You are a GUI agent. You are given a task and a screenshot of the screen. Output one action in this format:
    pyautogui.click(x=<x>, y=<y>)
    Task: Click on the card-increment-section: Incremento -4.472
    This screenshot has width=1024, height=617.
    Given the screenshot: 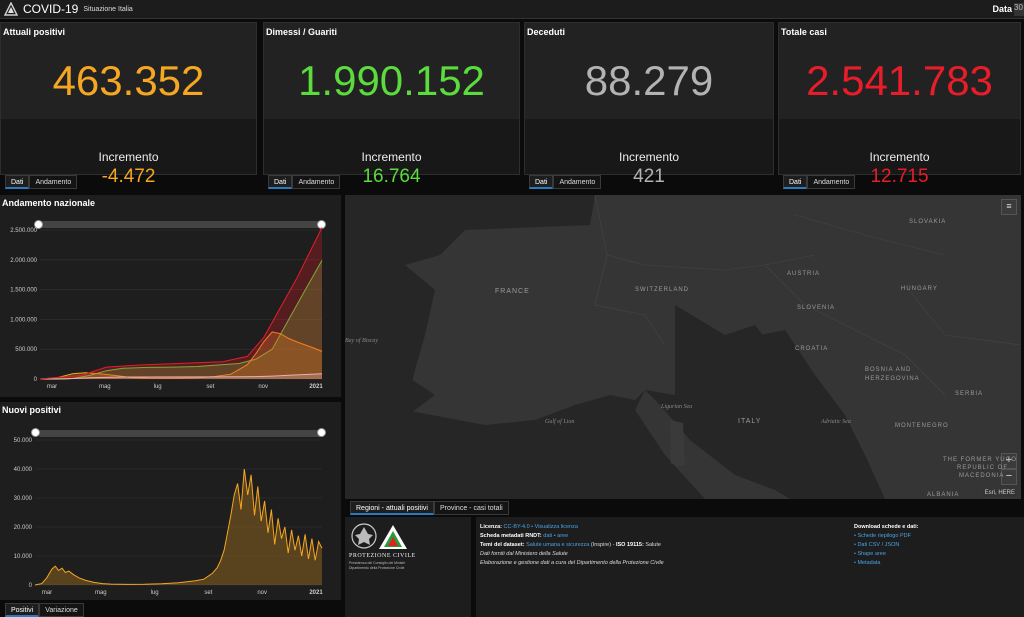 What is the action you would take?
    pyautogui.click(x=128, y=153)
    